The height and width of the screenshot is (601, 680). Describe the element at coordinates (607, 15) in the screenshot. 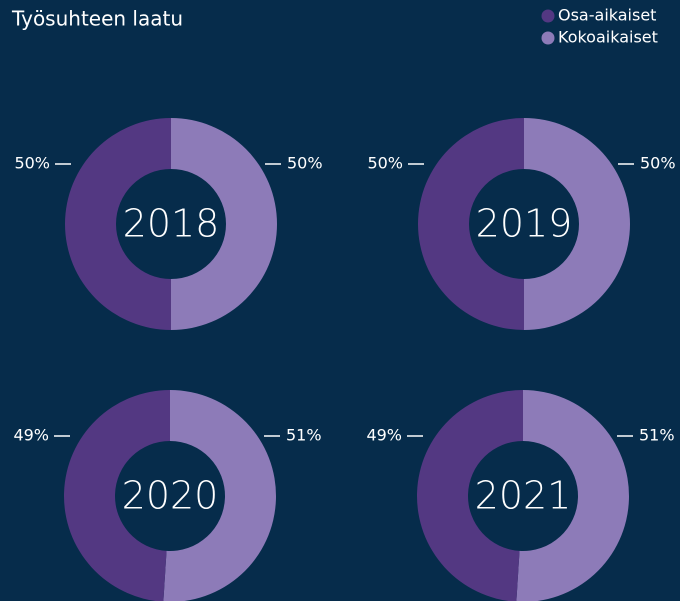

I see `legend-label: Osa-aikaiset` at that location.